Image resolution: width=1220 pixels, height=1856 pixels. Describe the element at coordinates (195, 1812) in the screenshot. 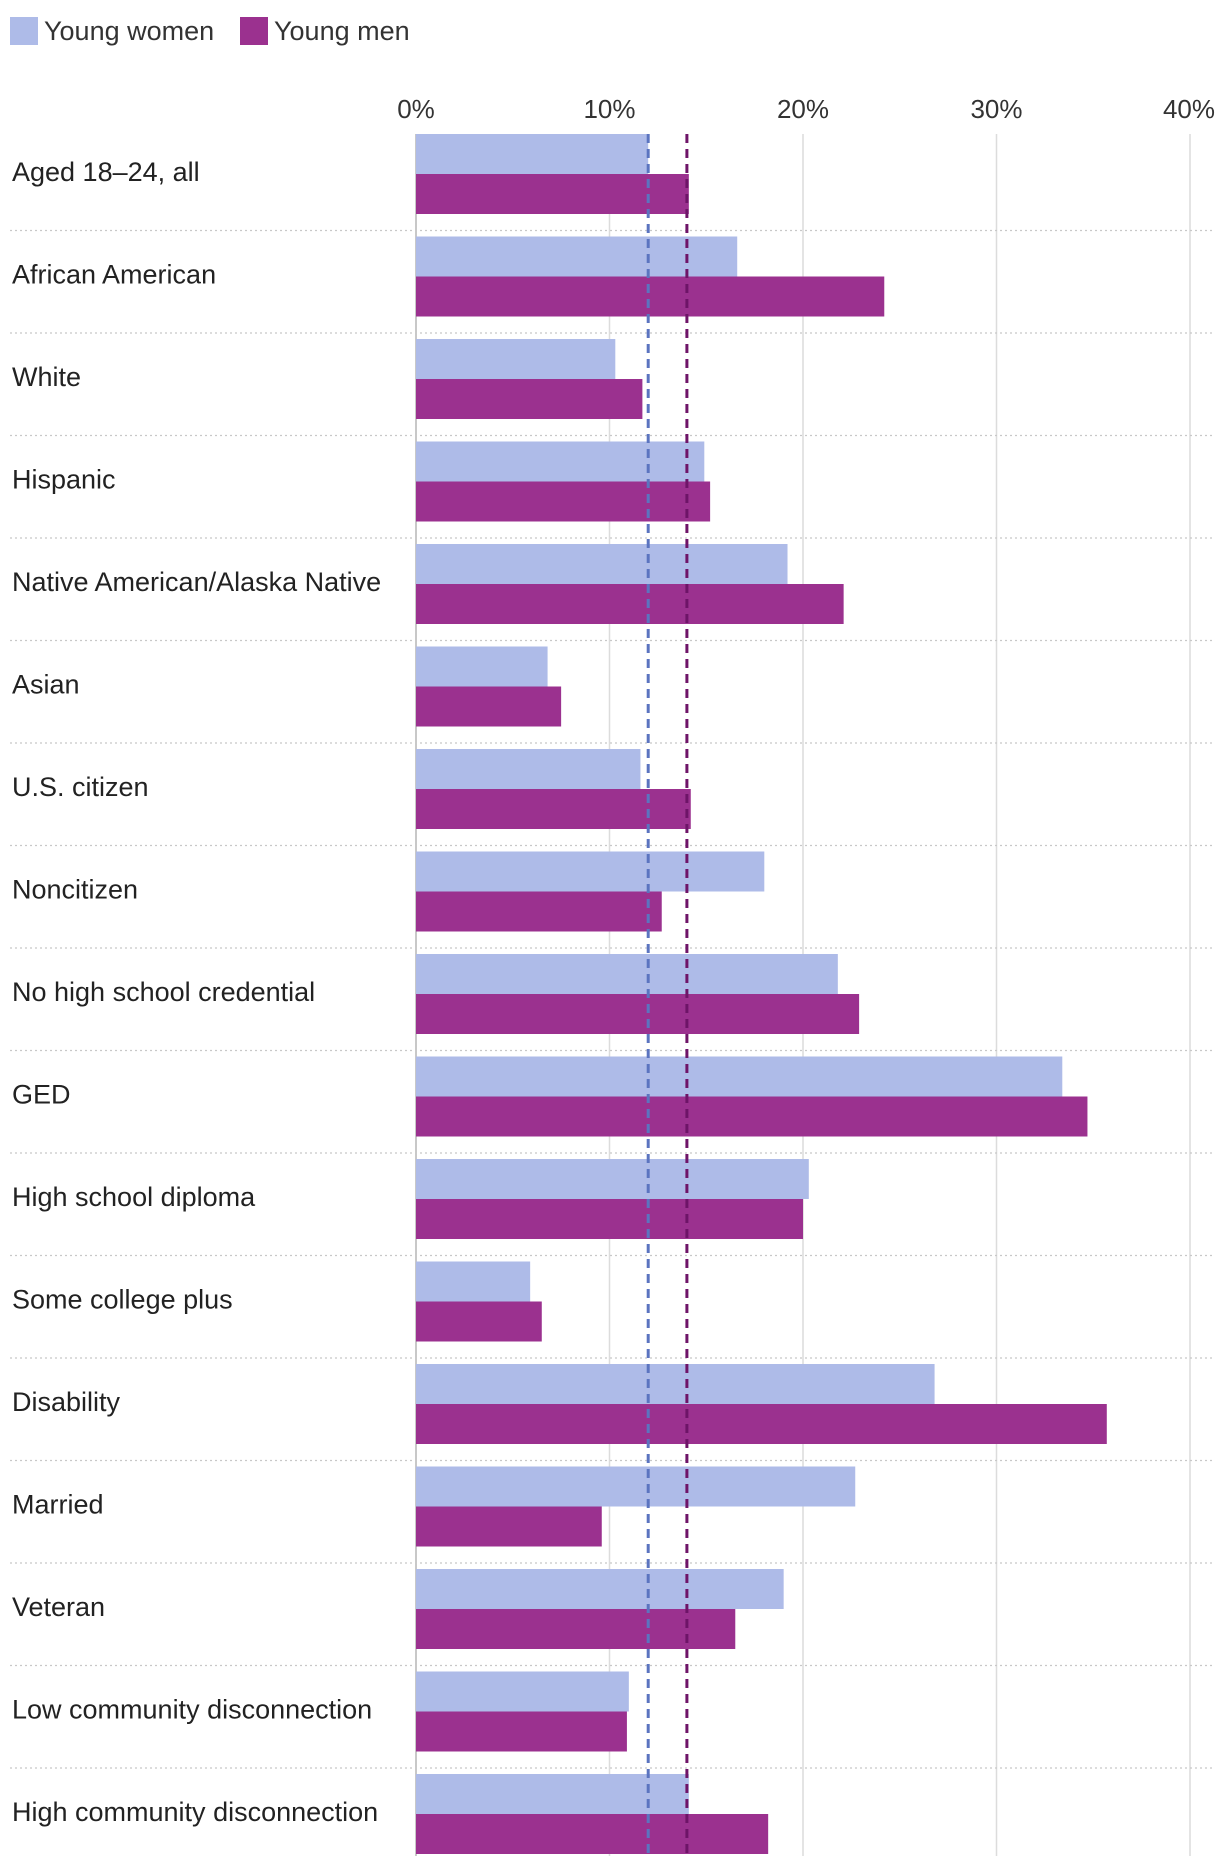

I see `category-label: High community disconnection` at that location.